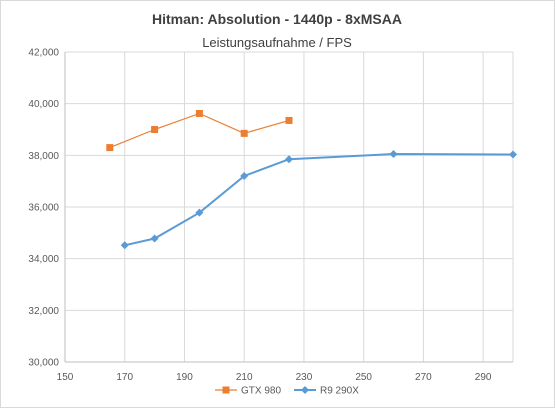 The image size is (555, 408). Describe the element at coordinates (287, 391) in the screenshot. I see `legend: GTX 980 R9 290X` at that location.